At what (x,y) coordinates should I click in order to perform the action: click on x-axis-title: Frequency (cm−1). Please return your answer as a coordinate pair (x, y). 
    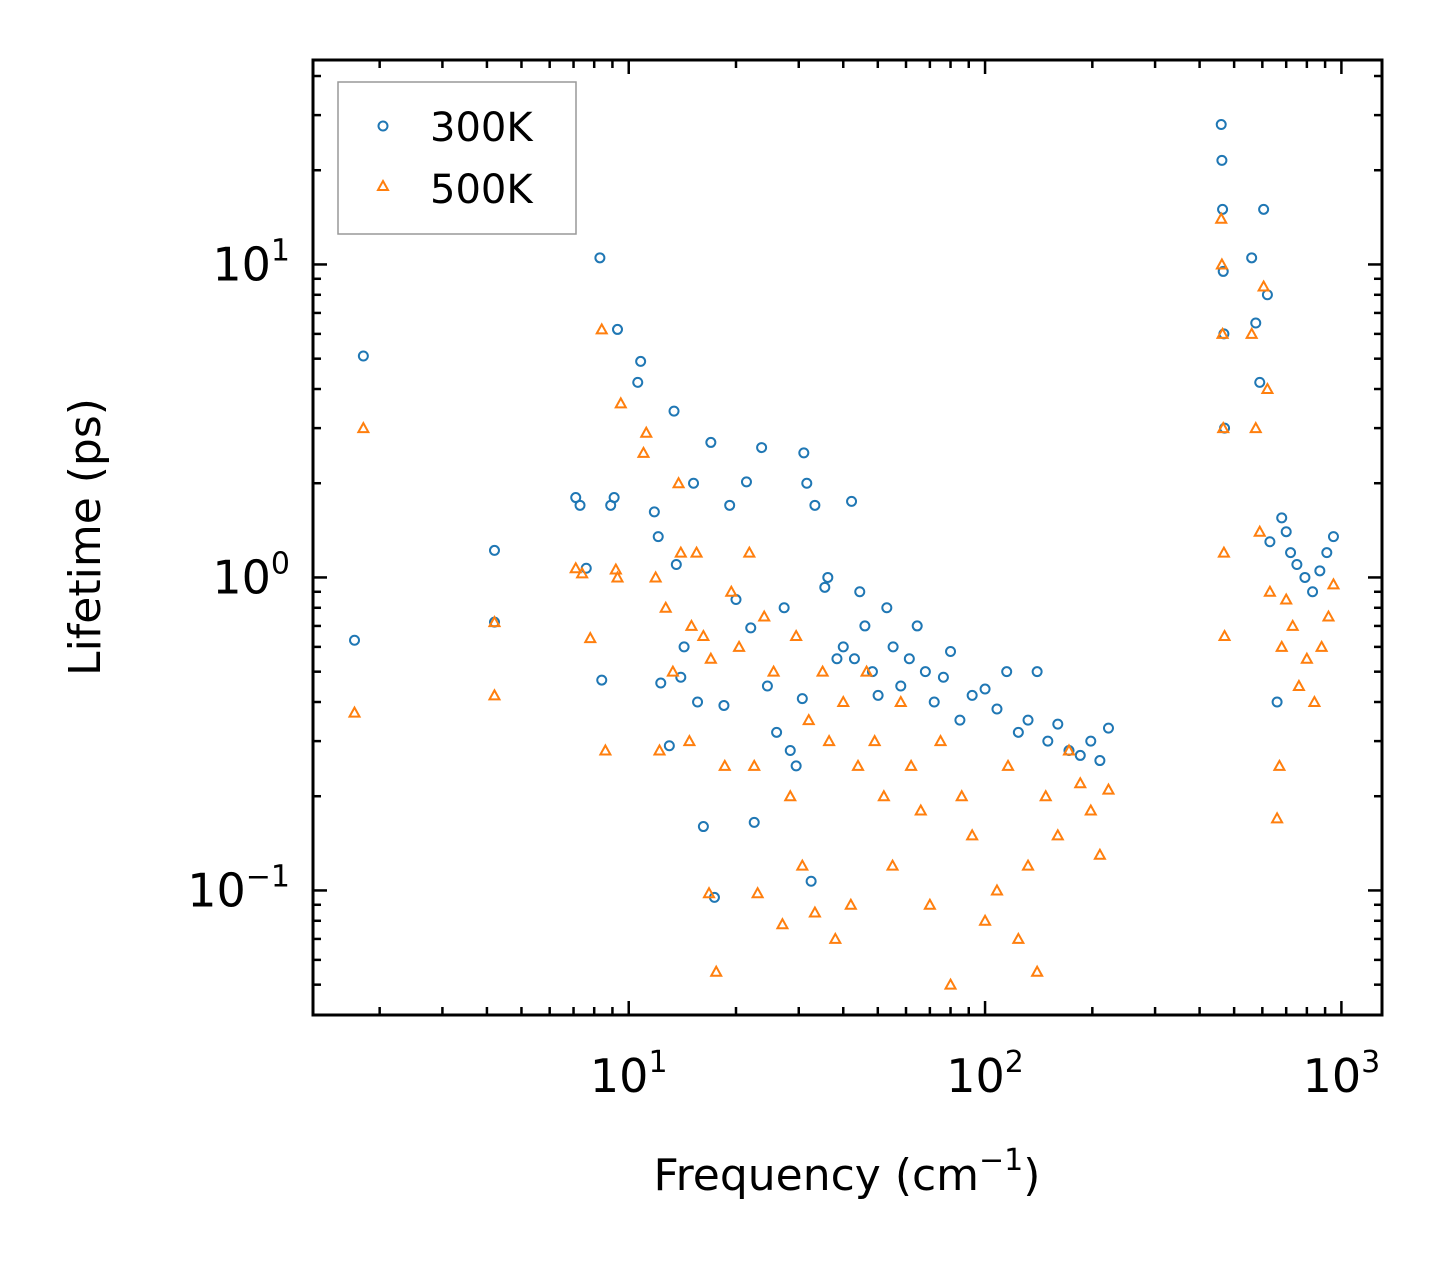
    Looking at the image, I should click on (847, 1172).